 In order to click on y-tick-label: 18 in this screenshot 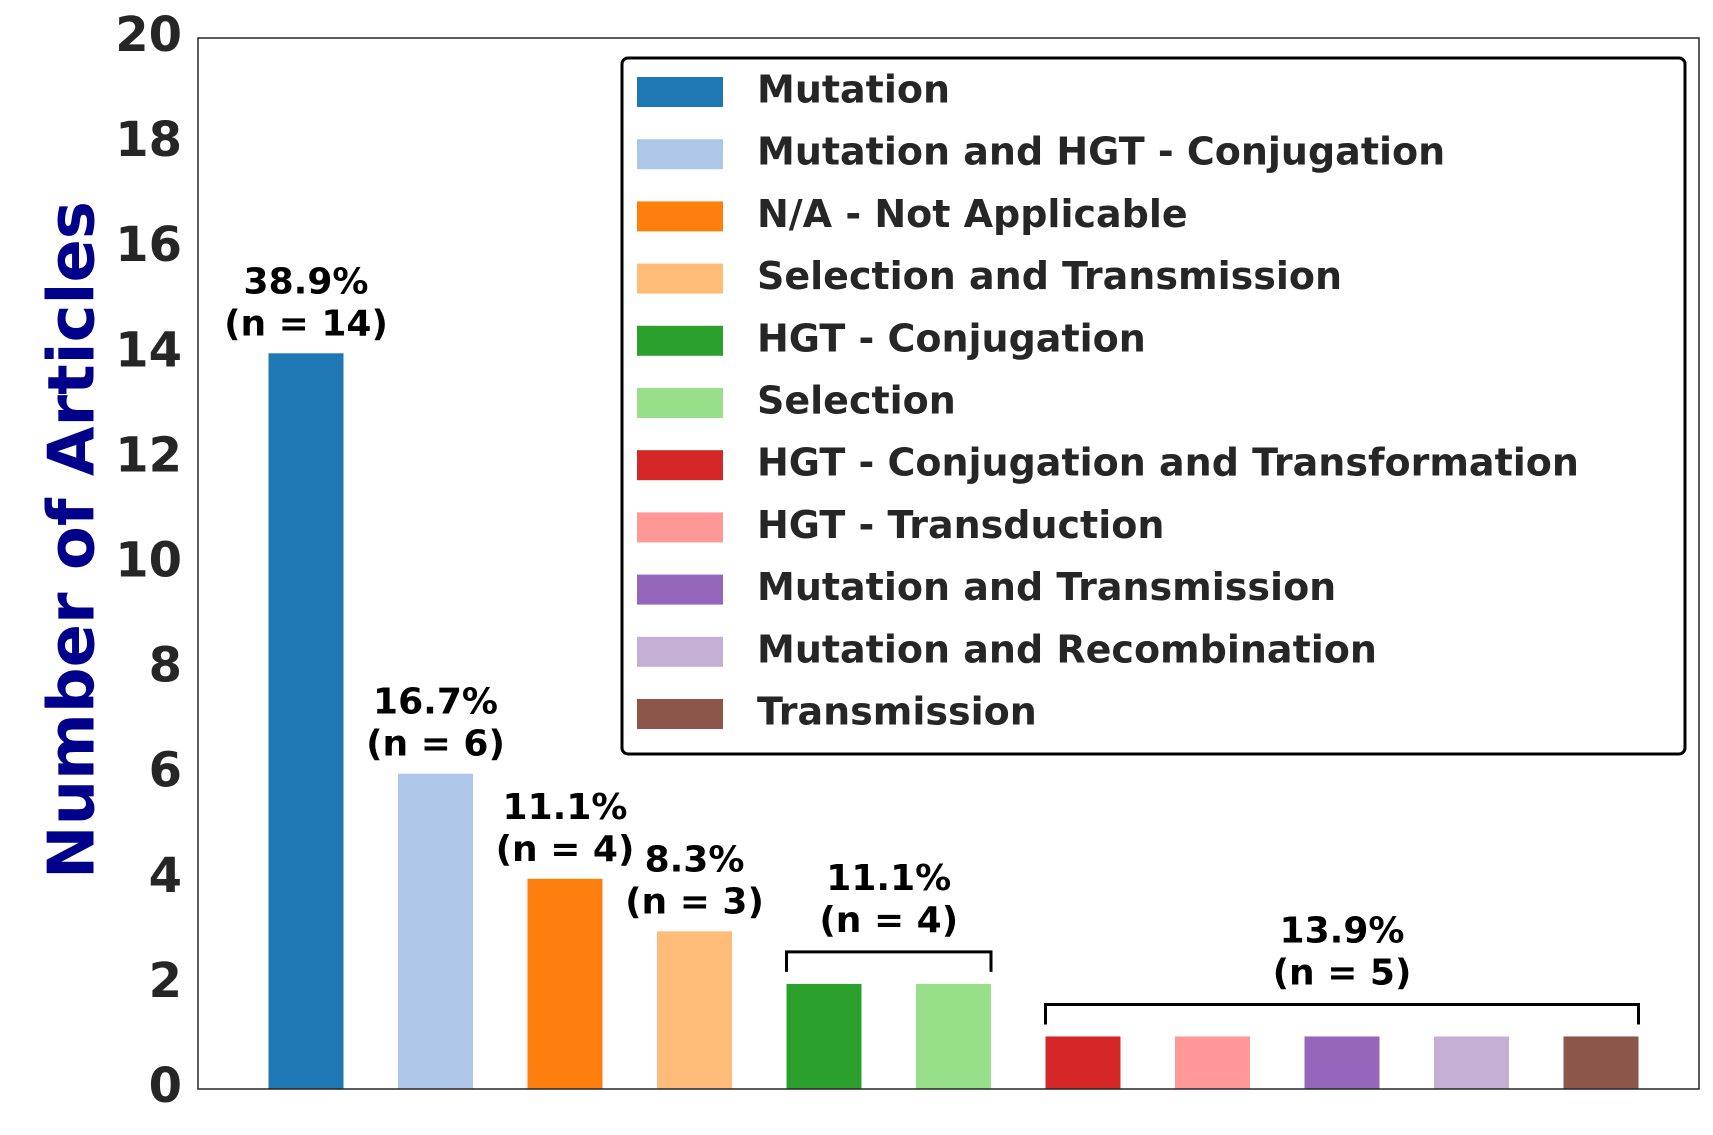, I will do `click(148, 140)`.